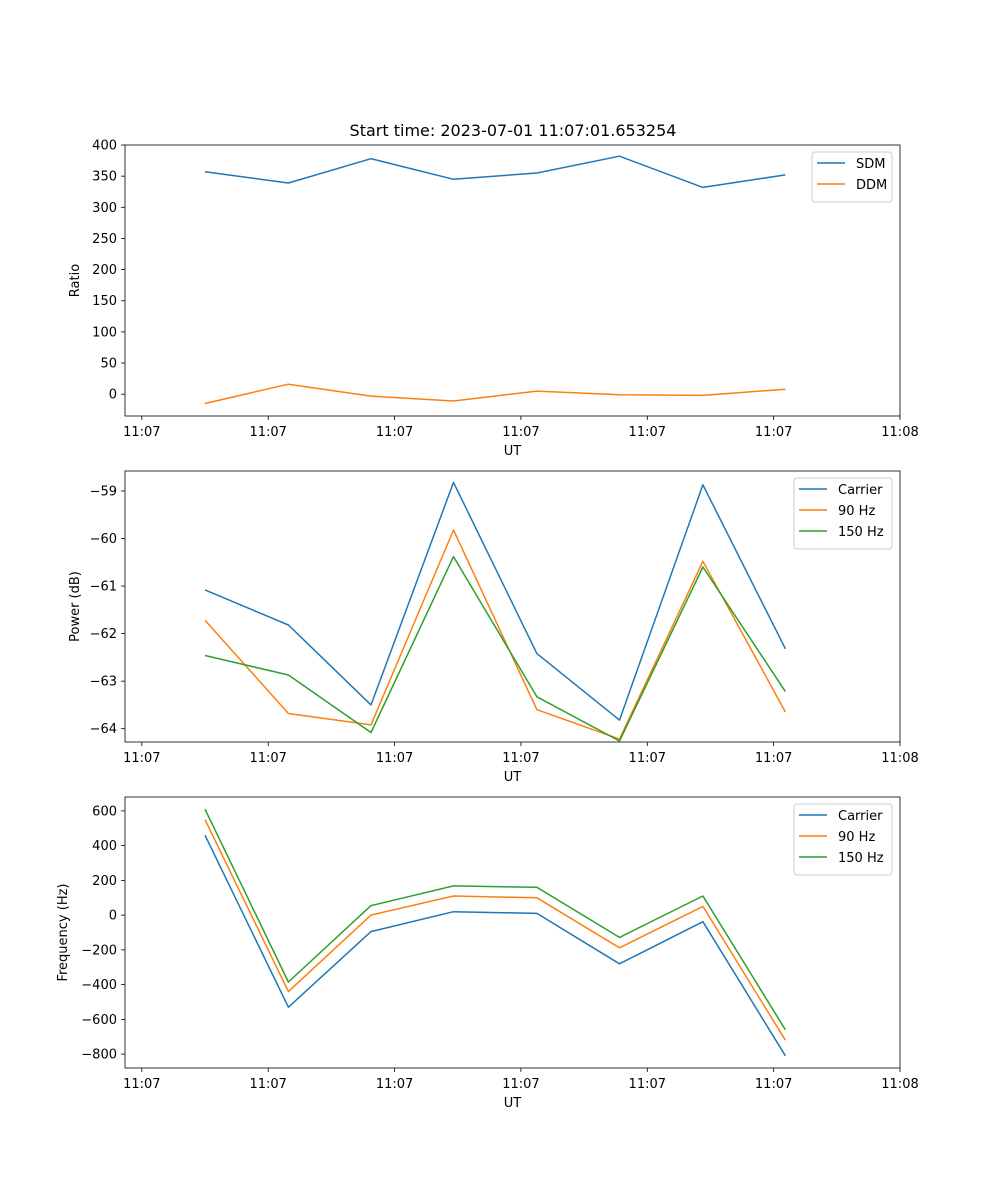  I want to click on chart-1-y-tick-label: 100, so click(104, 332).